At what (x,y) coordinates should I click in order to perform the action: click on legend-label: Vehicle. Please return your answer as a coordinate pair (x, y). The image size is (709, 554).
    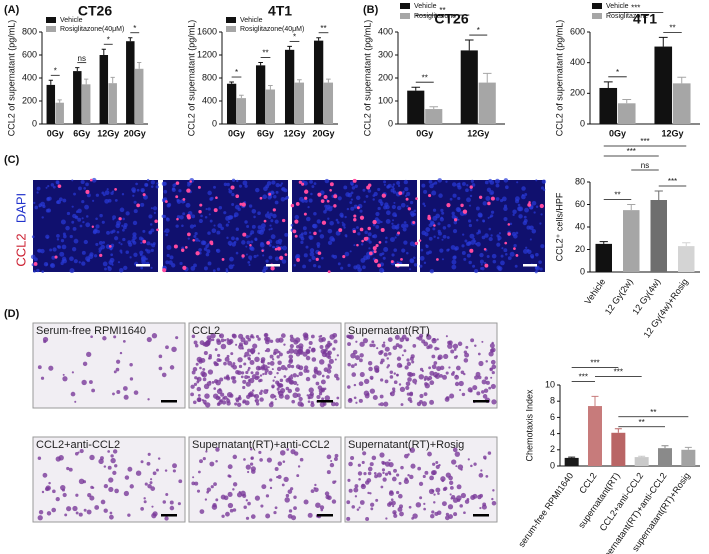
    Looking at the image, I should click on (425, 6).